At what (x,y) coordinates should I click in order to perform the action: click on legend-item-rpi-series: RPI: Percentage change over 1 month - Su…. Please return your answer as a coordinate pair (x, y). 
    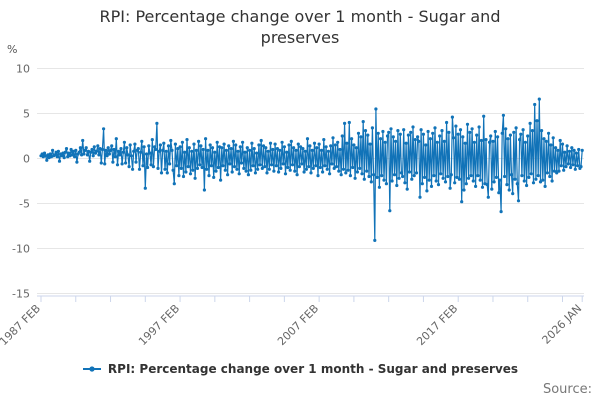
    Looking at the image, I should click on (300, 369).